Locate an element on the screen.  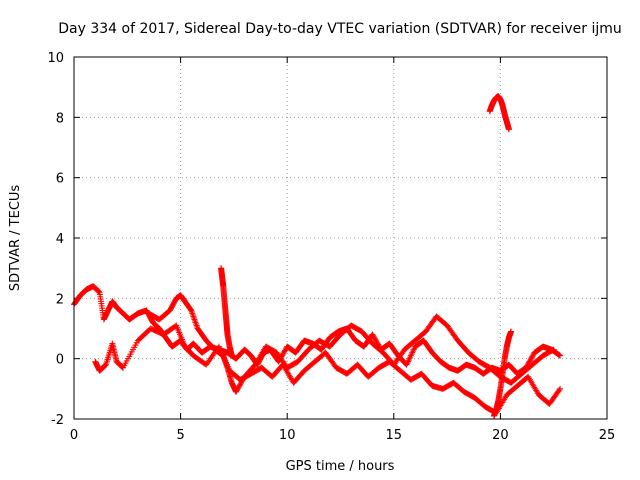
y-tick-label: 2 is located at coordinates (60, 299).